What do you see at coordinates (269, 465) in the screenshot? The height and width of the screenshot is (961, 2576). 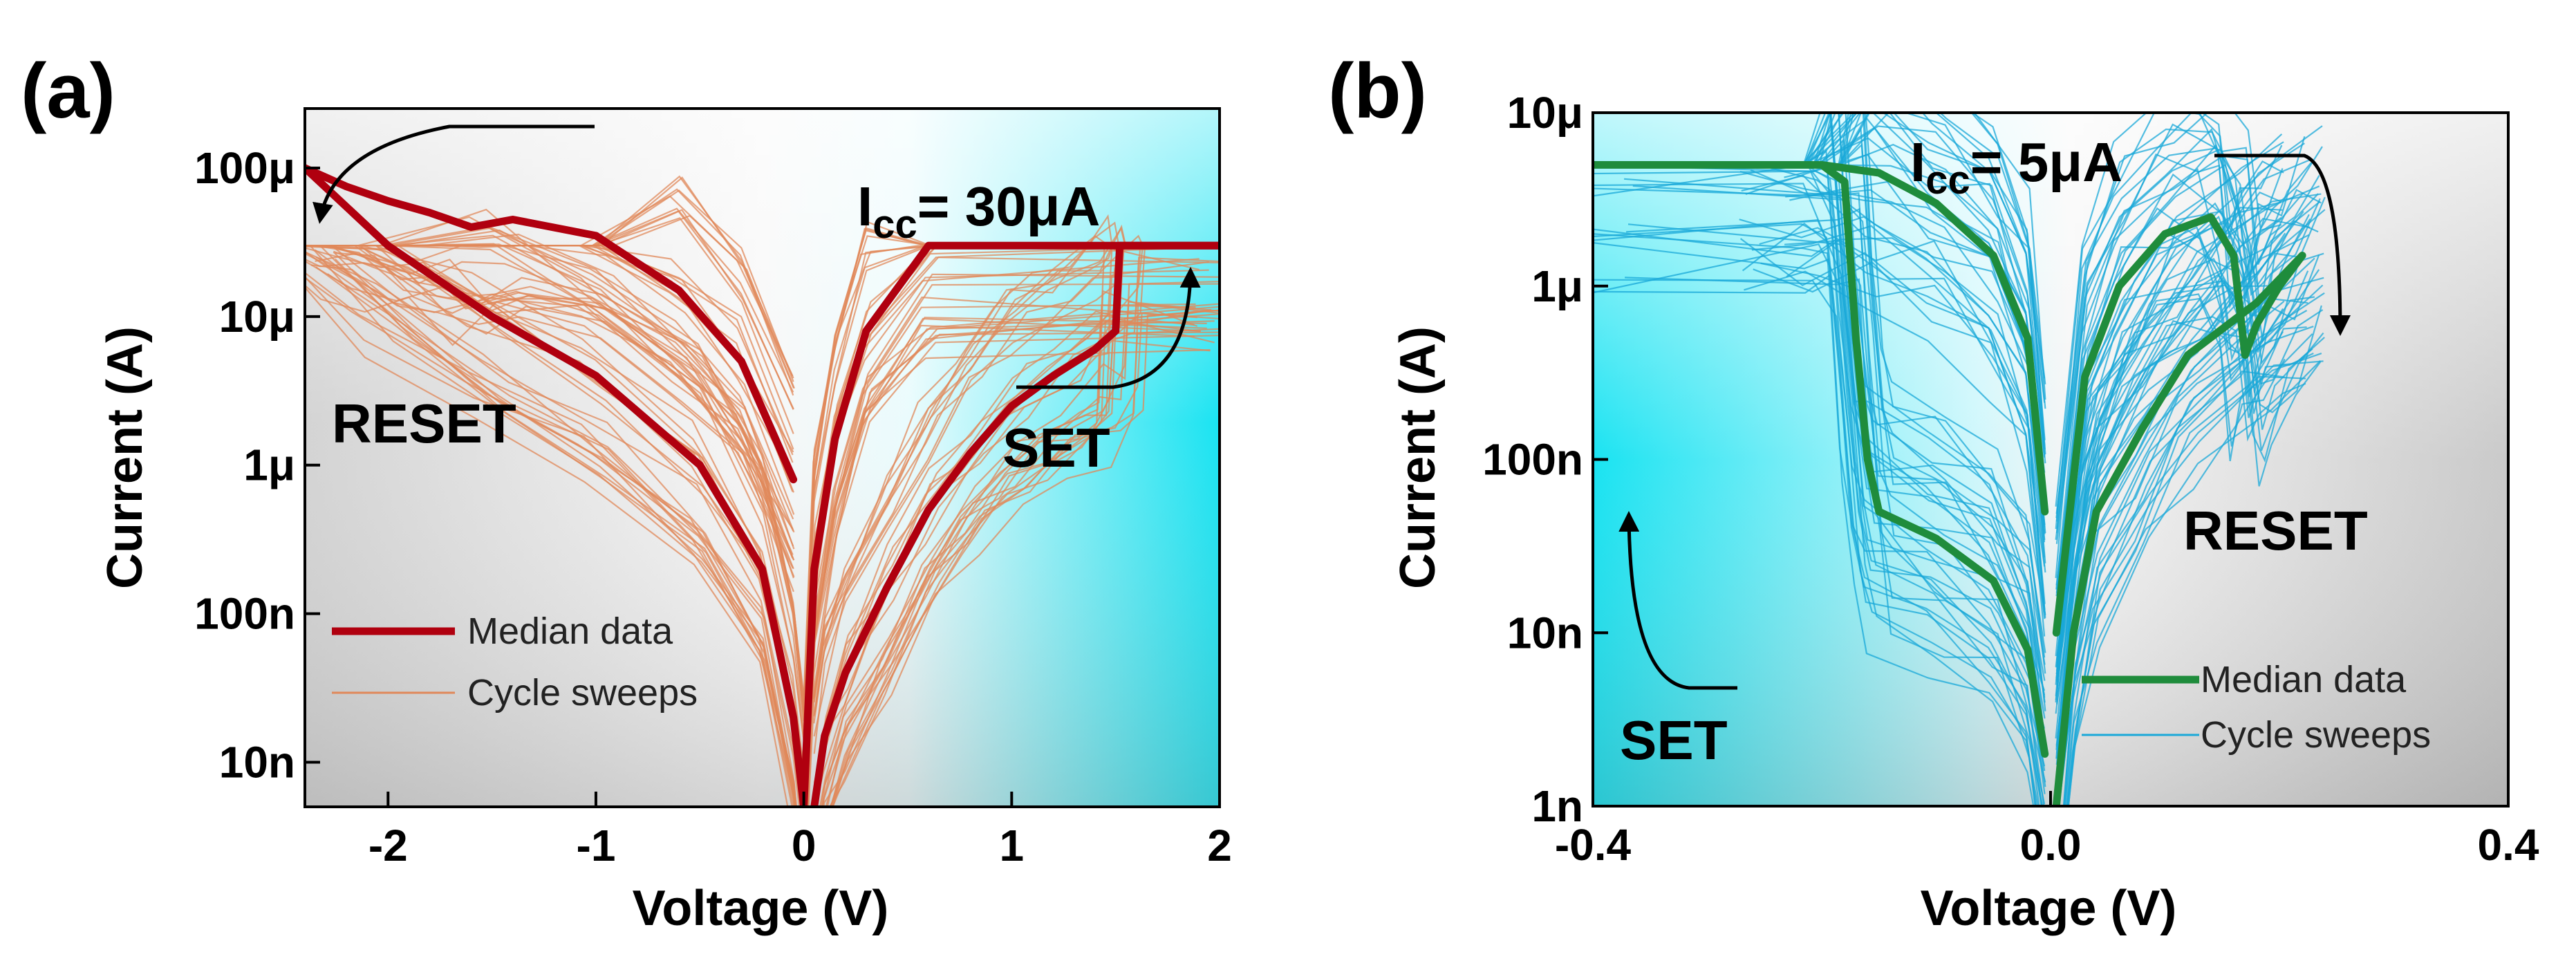 I see `y-tick-label-a: 1μ` at bounding box center [269, 465].